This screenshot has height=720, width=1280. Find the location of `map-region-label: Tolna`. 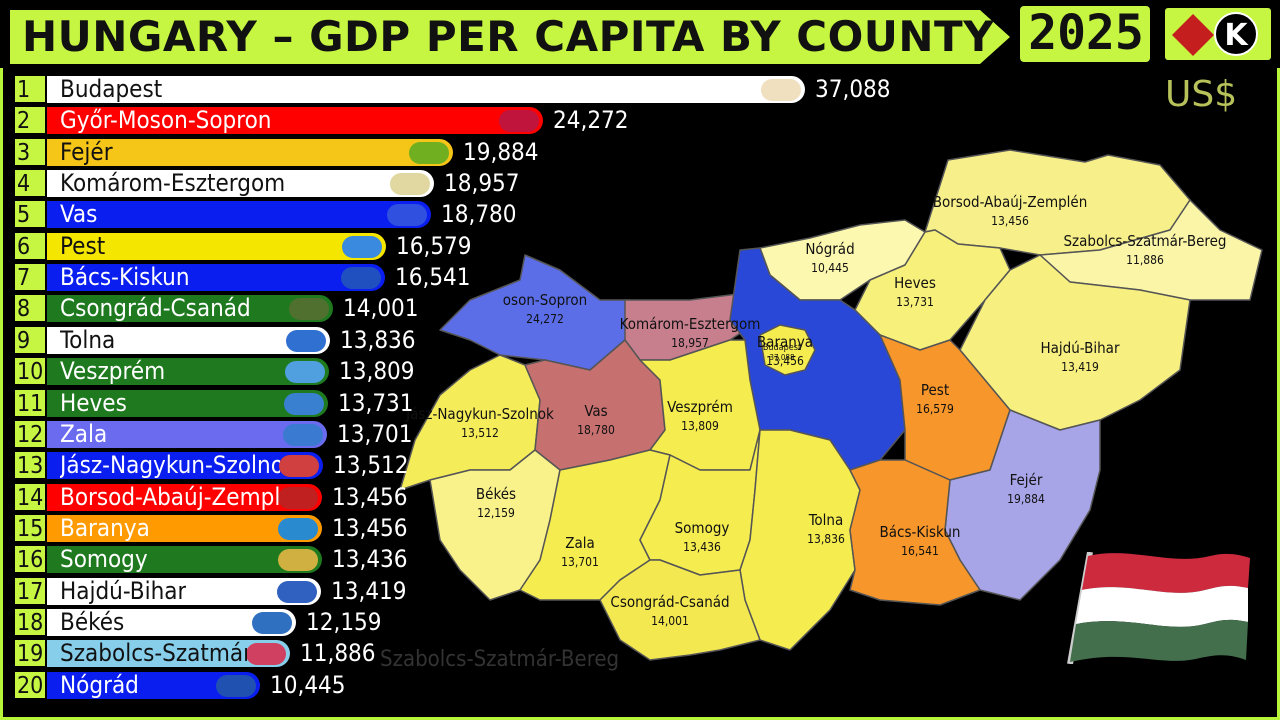

map-region-label: Tolna is located at coordinates (826, 520).